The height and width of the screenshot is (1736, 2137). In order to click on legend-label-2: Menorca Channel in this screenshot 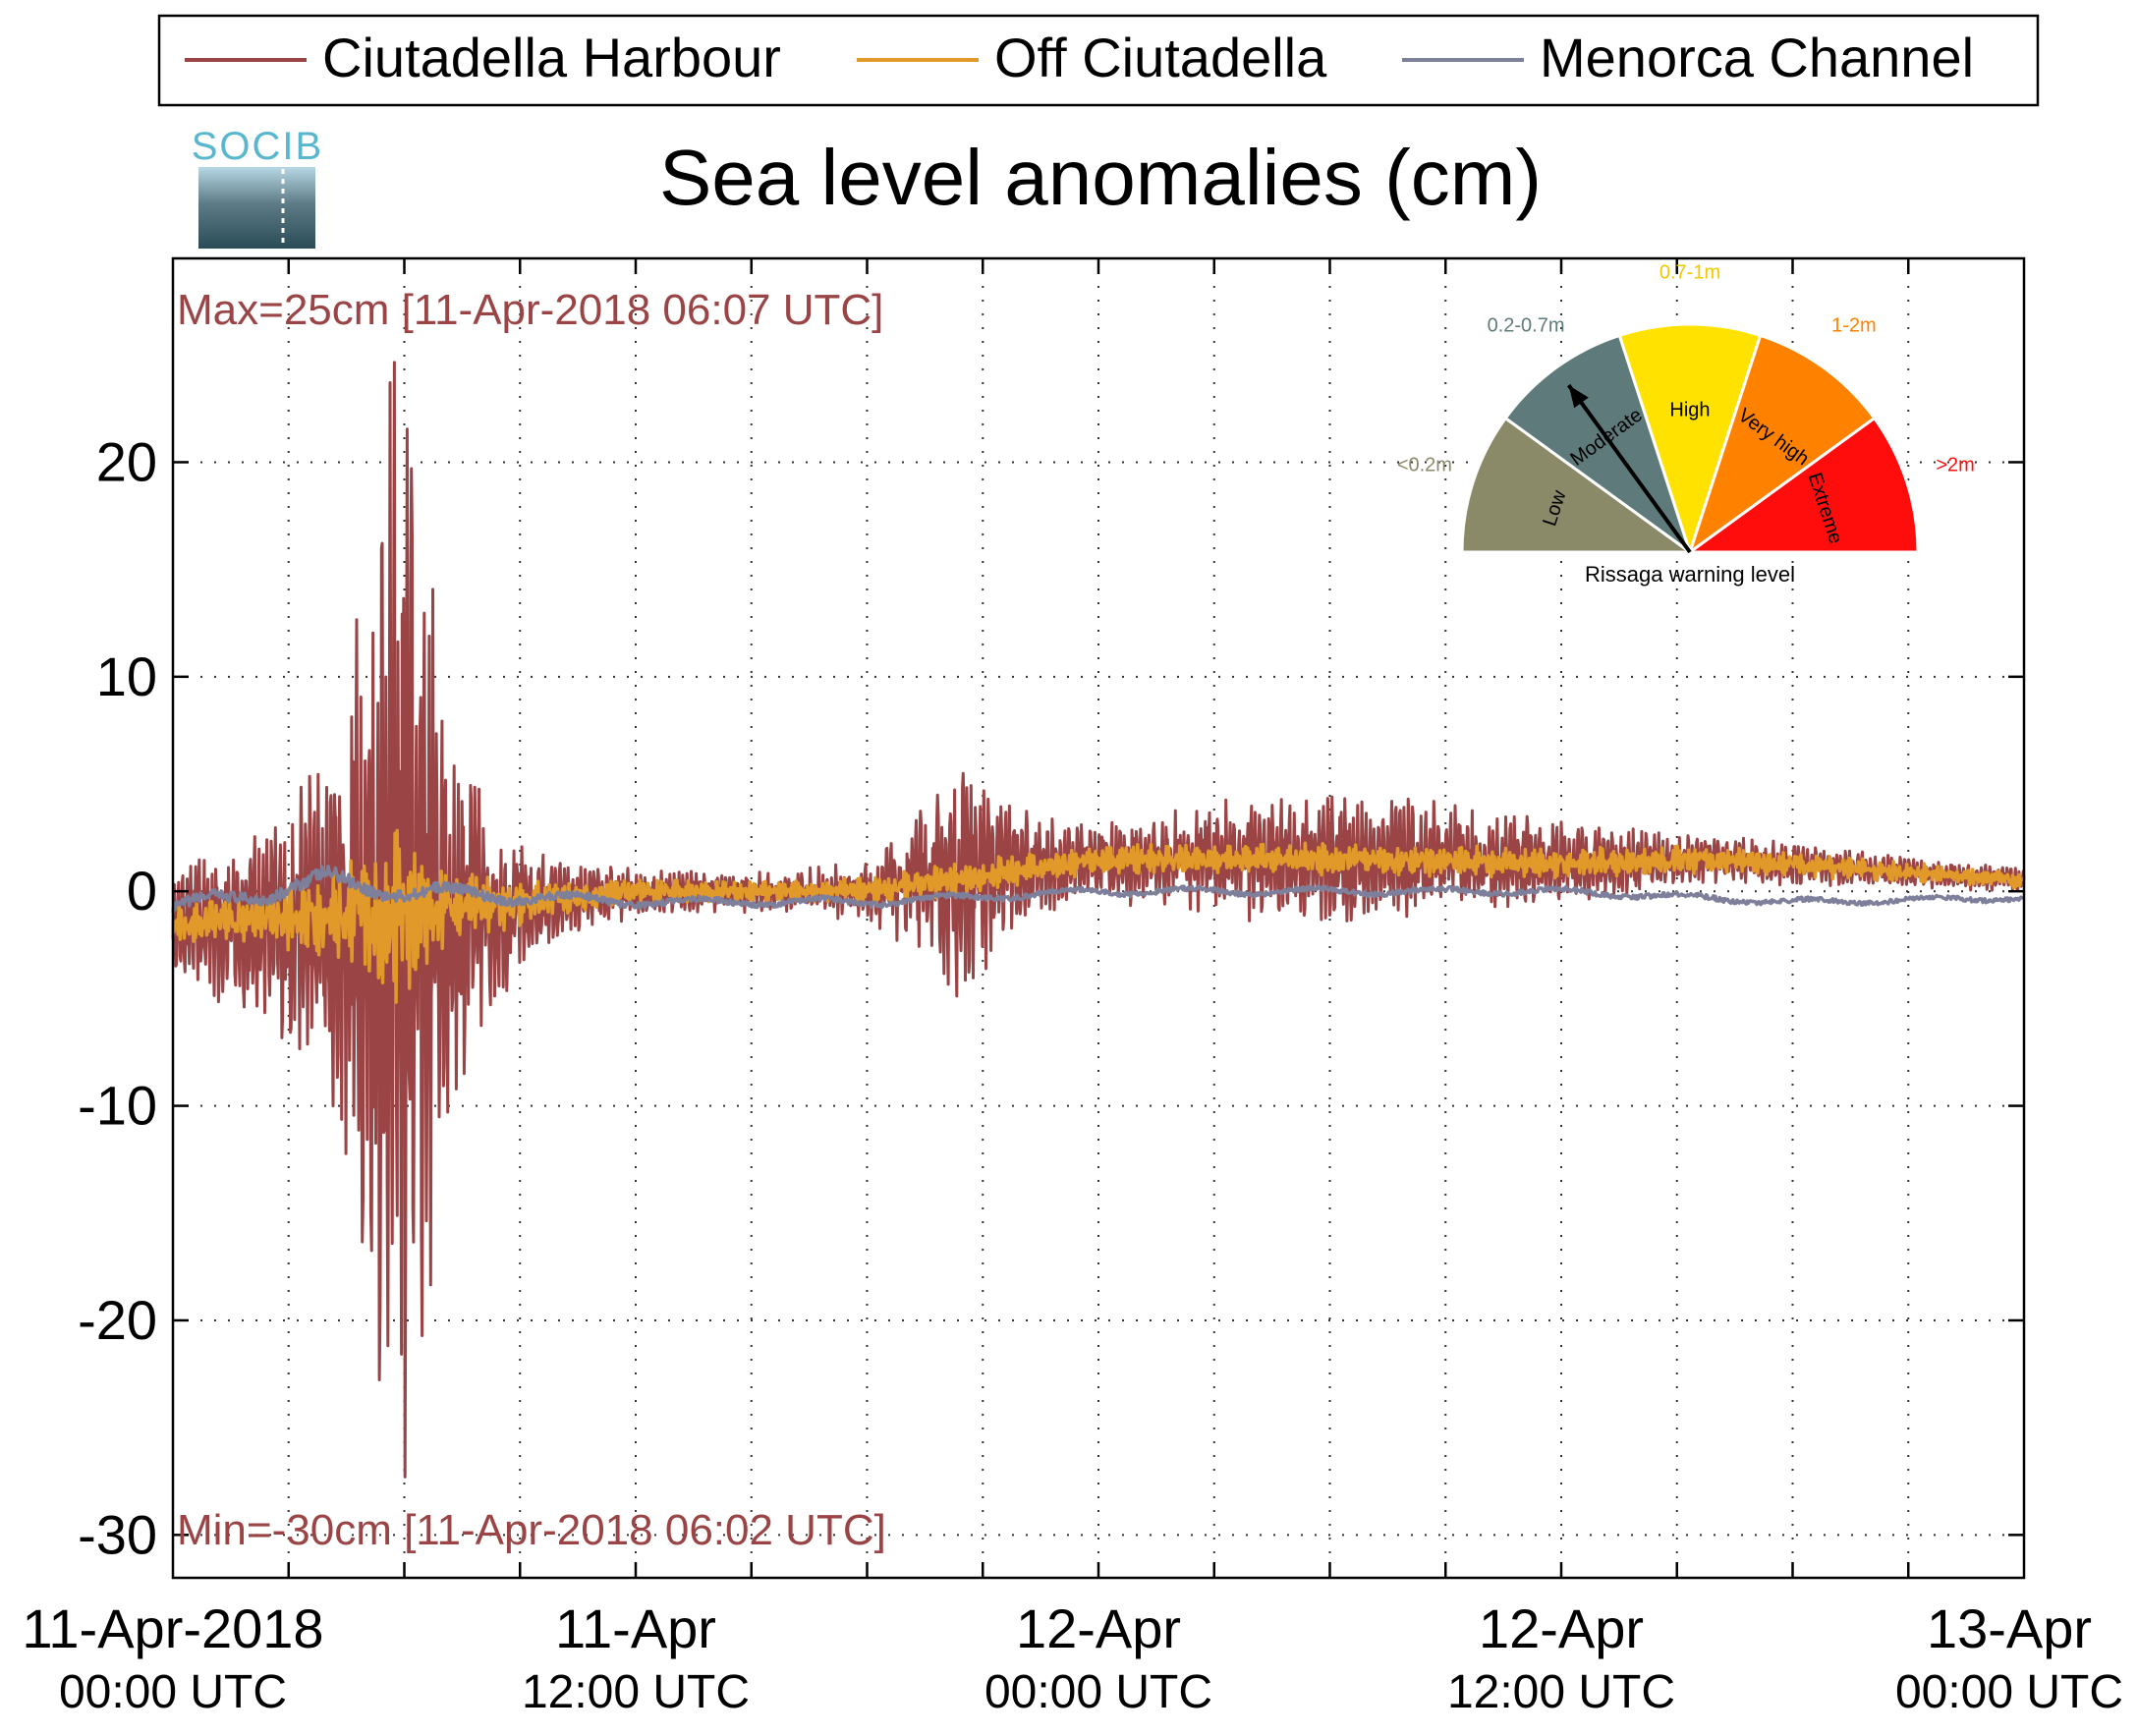, I will do `click(1757, 57)`.